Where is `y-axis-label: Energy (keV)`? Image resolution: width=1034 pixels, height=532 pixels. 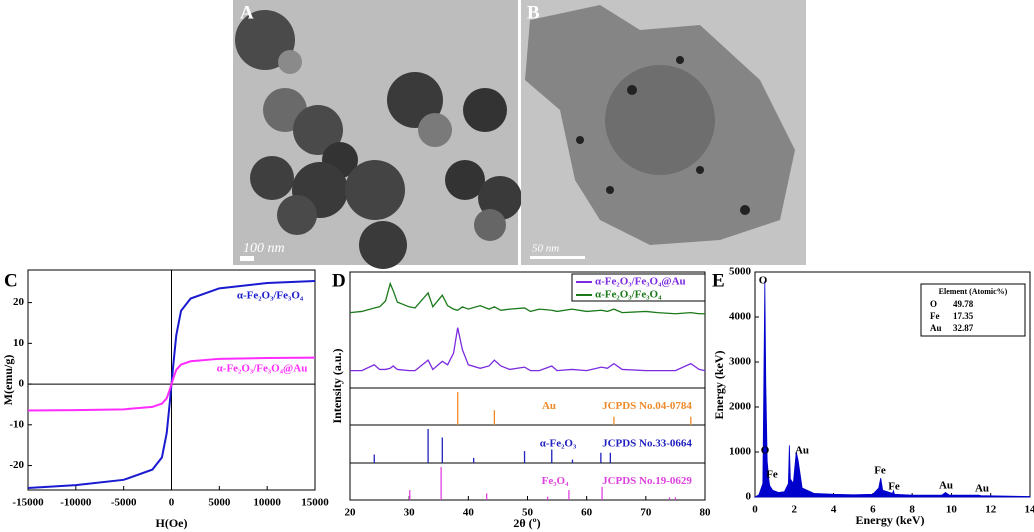 y-axis-label: Energy (keV) is located at coordinates (719, 385).